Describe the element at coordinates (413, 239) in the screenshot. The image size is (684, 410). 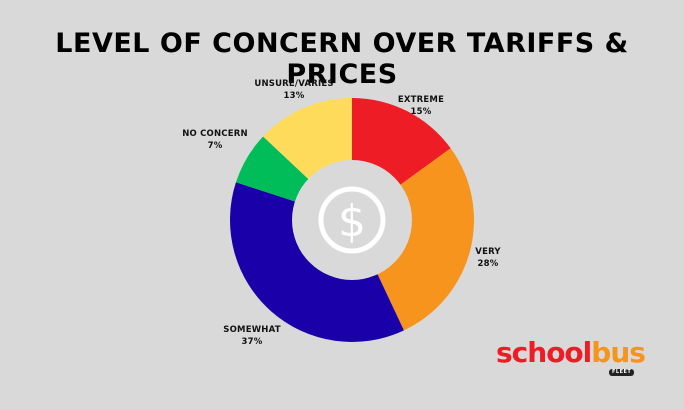
I see `slice-very` at that location.